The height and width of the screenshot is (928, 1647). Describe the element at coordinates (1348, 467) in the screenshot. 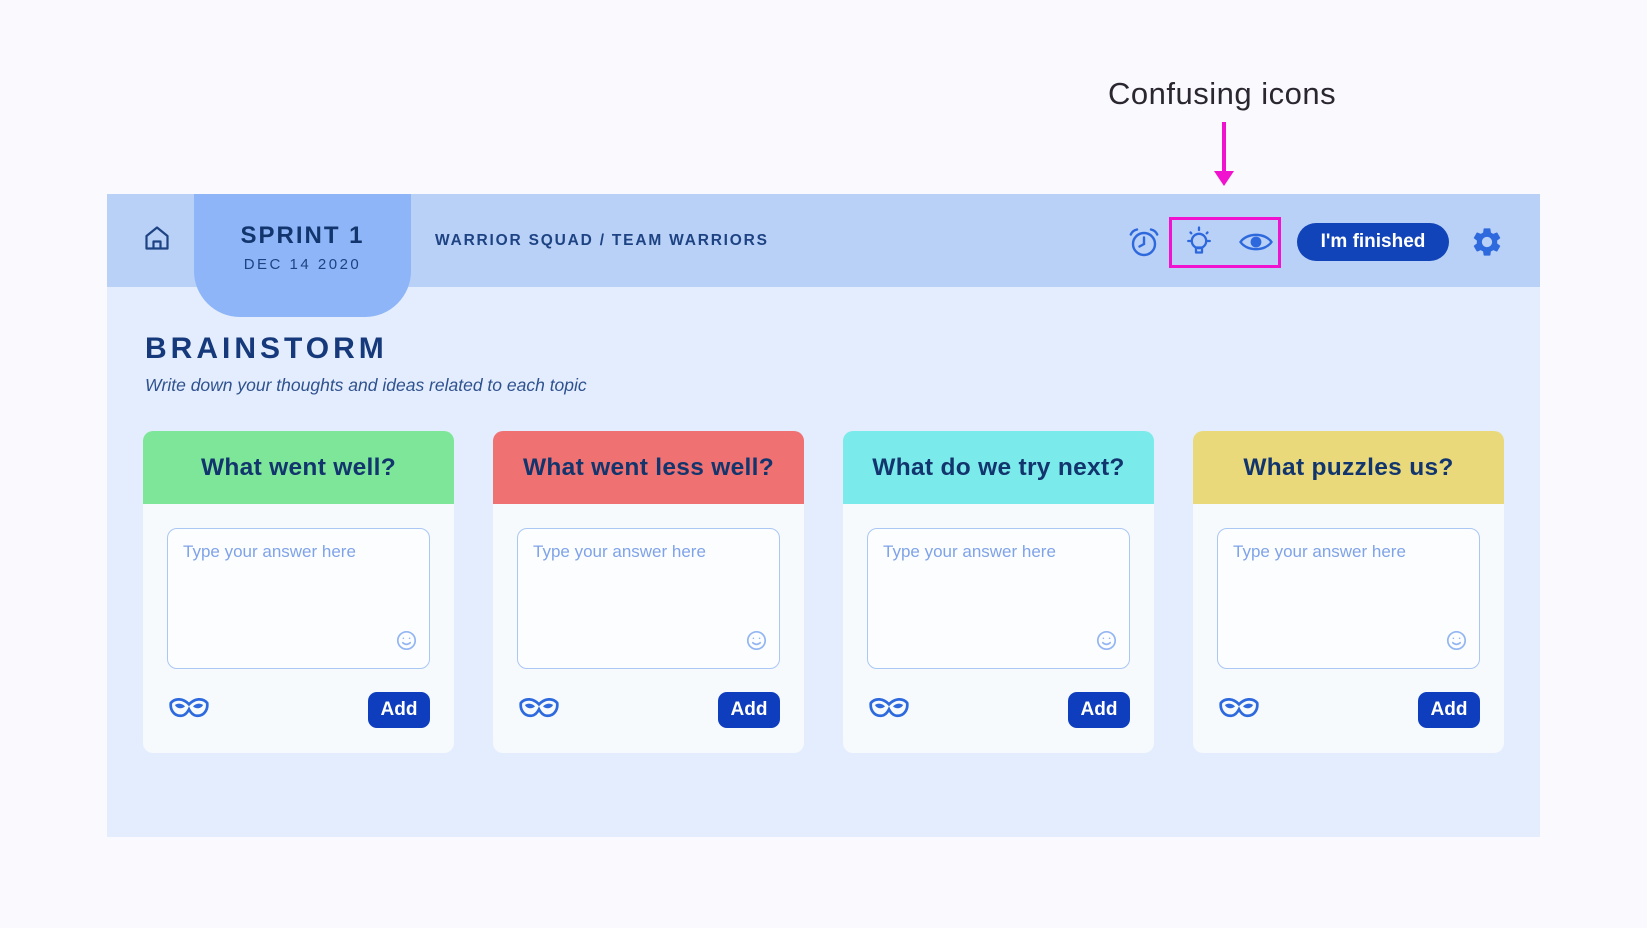

I see `column-title: What puzzles us?` at that location.